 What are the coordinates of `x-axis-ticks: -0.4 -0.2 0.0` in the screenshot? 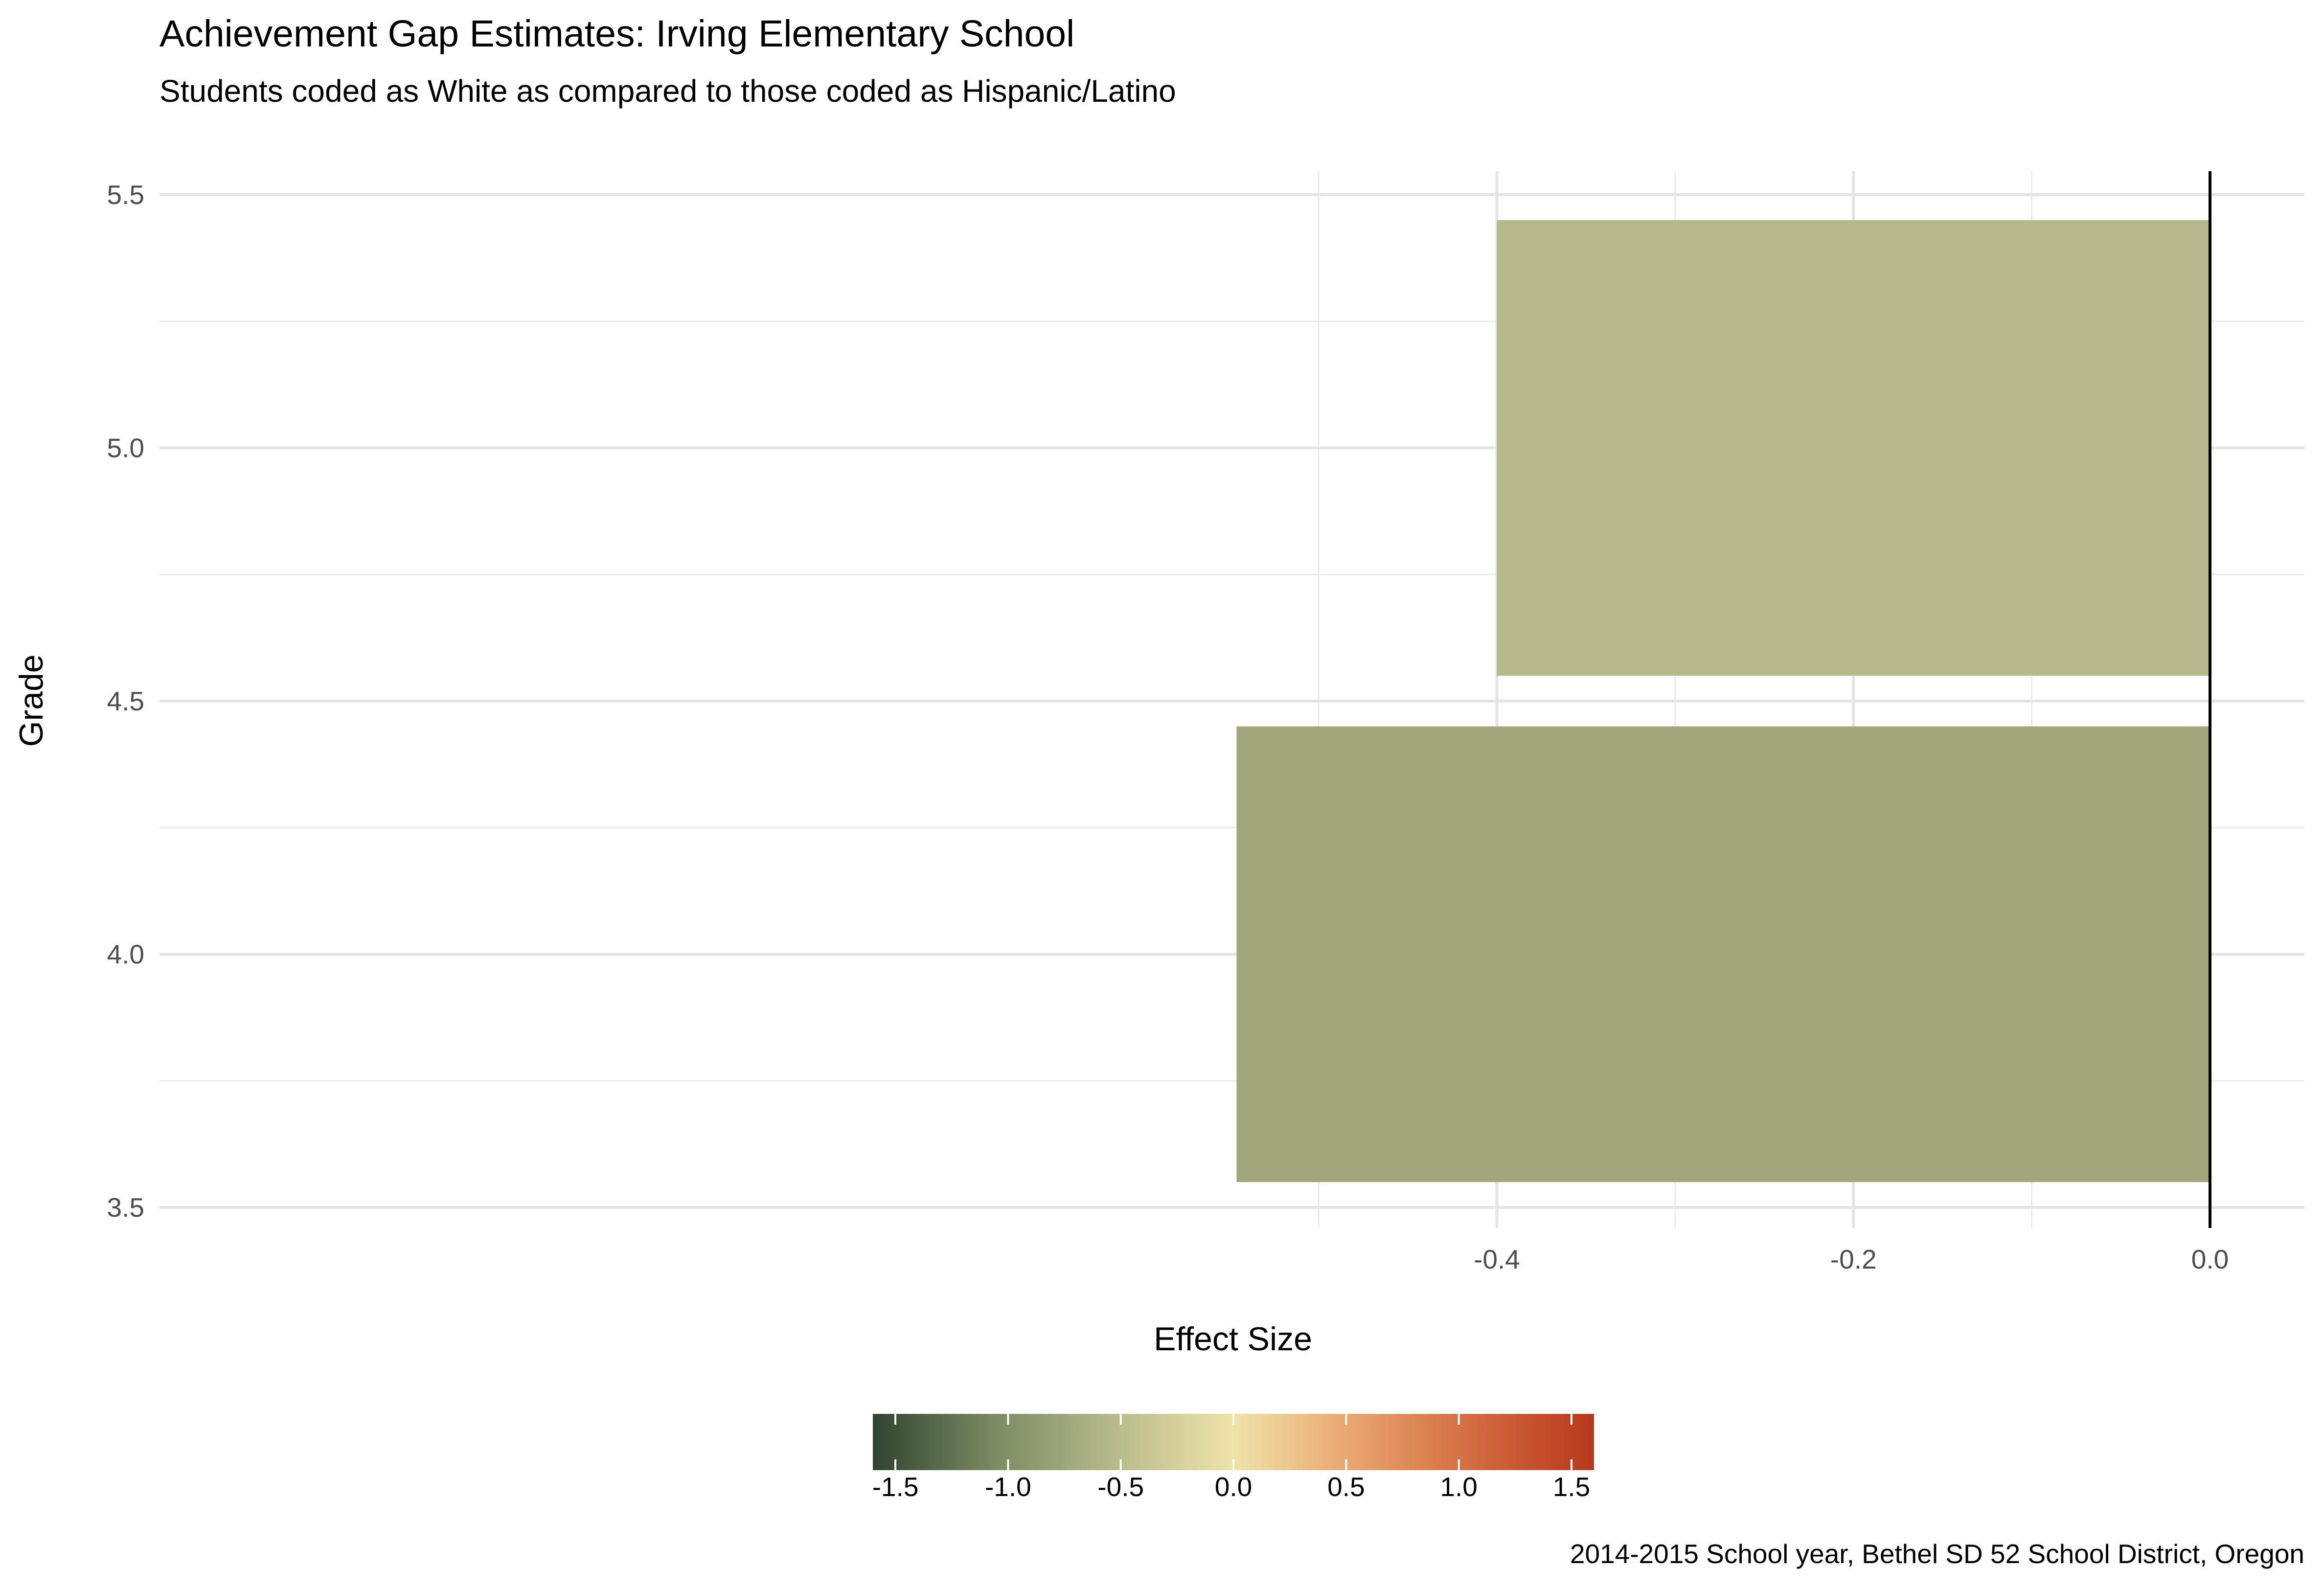 It's located at (1852, 1259).